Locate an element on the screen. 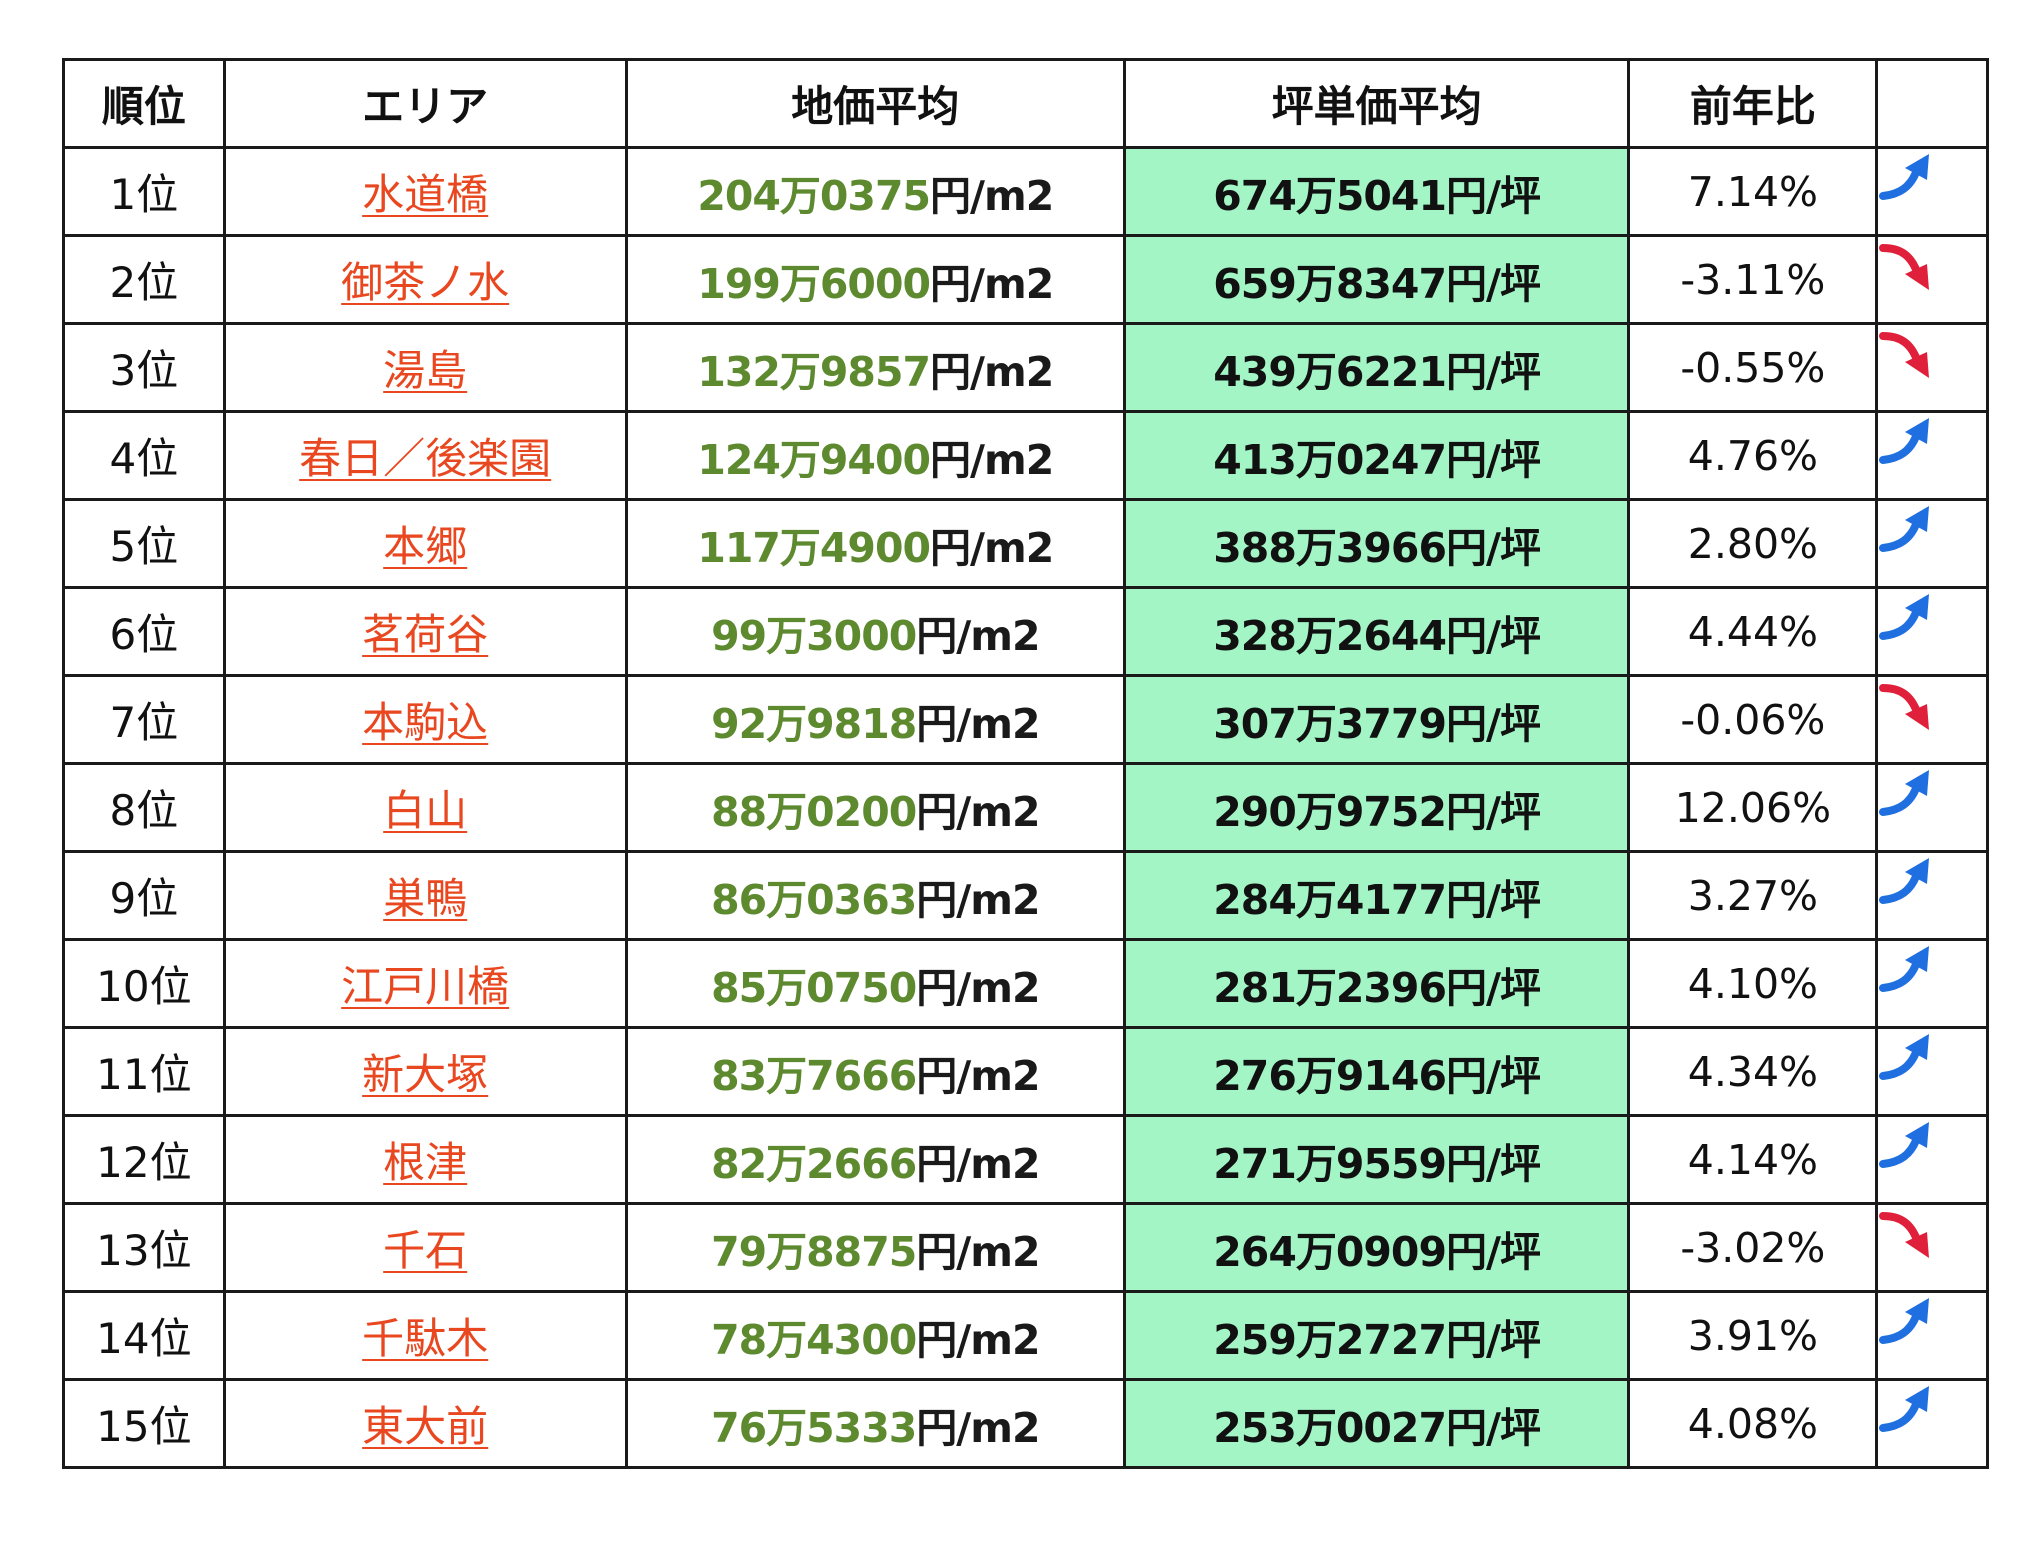 The height and width of the screenshot is (1558, 2034). yoy-cell: 4.10% is located at coordinates (1753, 983).